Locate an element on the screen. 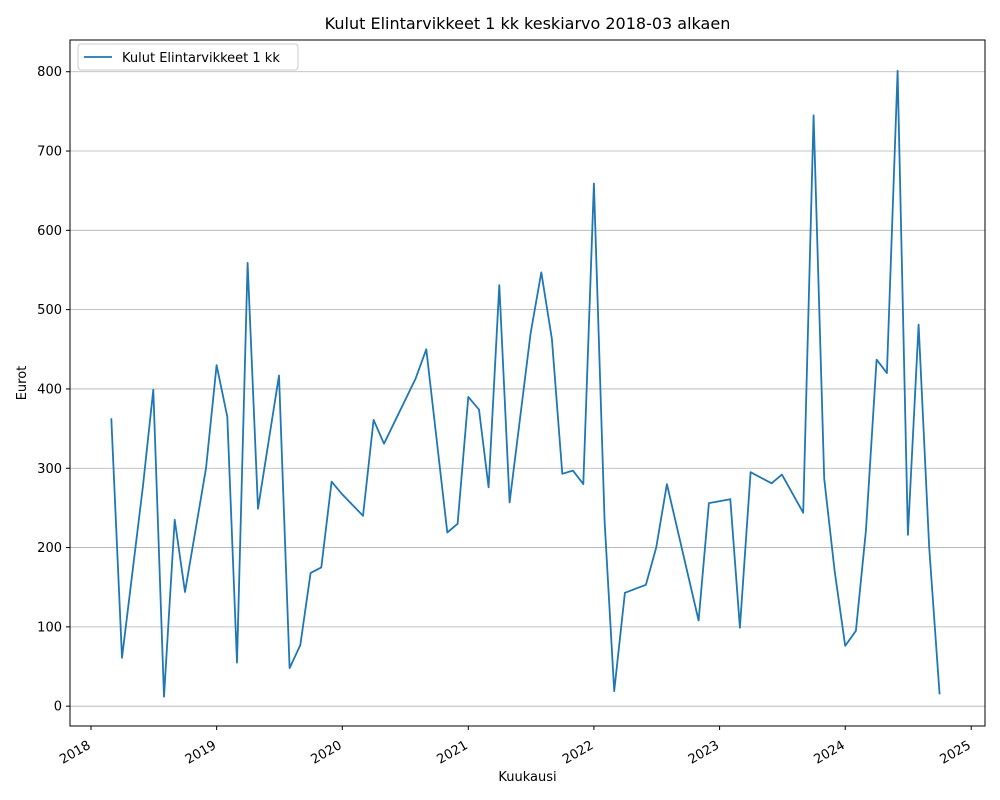 The image size is (1000, 800). y-tick-label: 100 is located at coordinates (49, 627).